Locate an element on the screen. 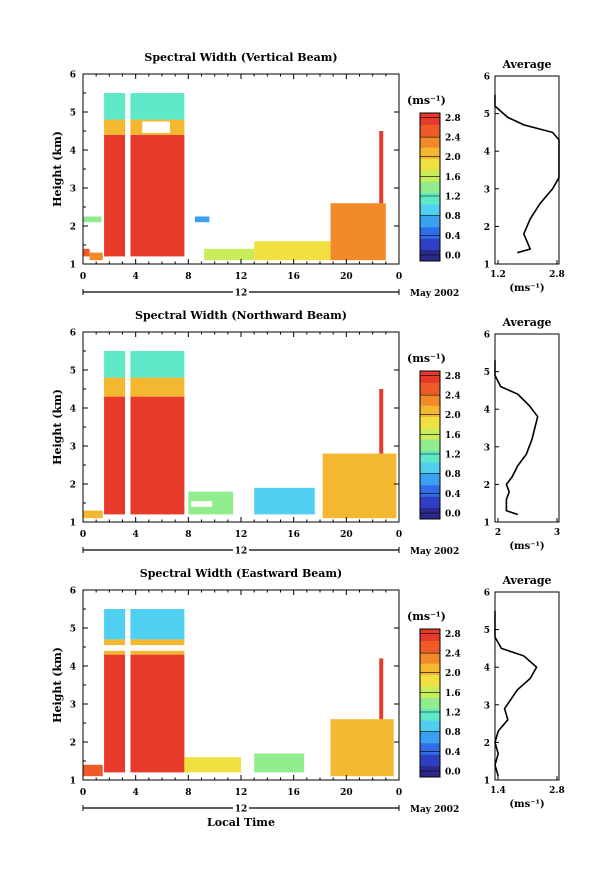  panel-title: Spectral Width (Vertical Beam) is located at coordinates (240, 57).